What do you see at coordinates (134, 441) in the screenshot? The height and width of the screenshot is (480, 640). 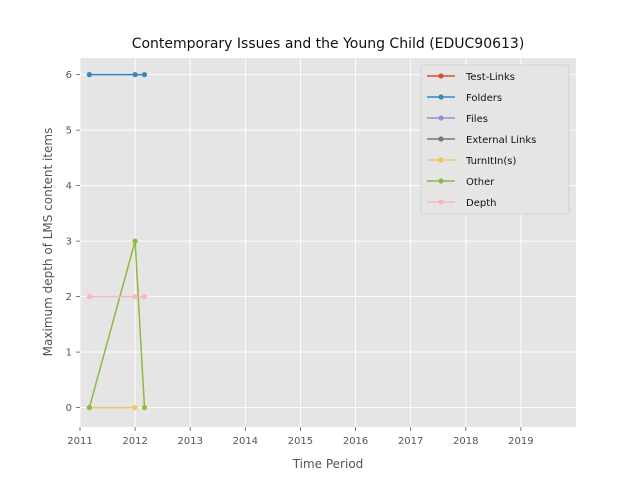 I see `x-tick-label: 2012` at bounding box center [134, 441].